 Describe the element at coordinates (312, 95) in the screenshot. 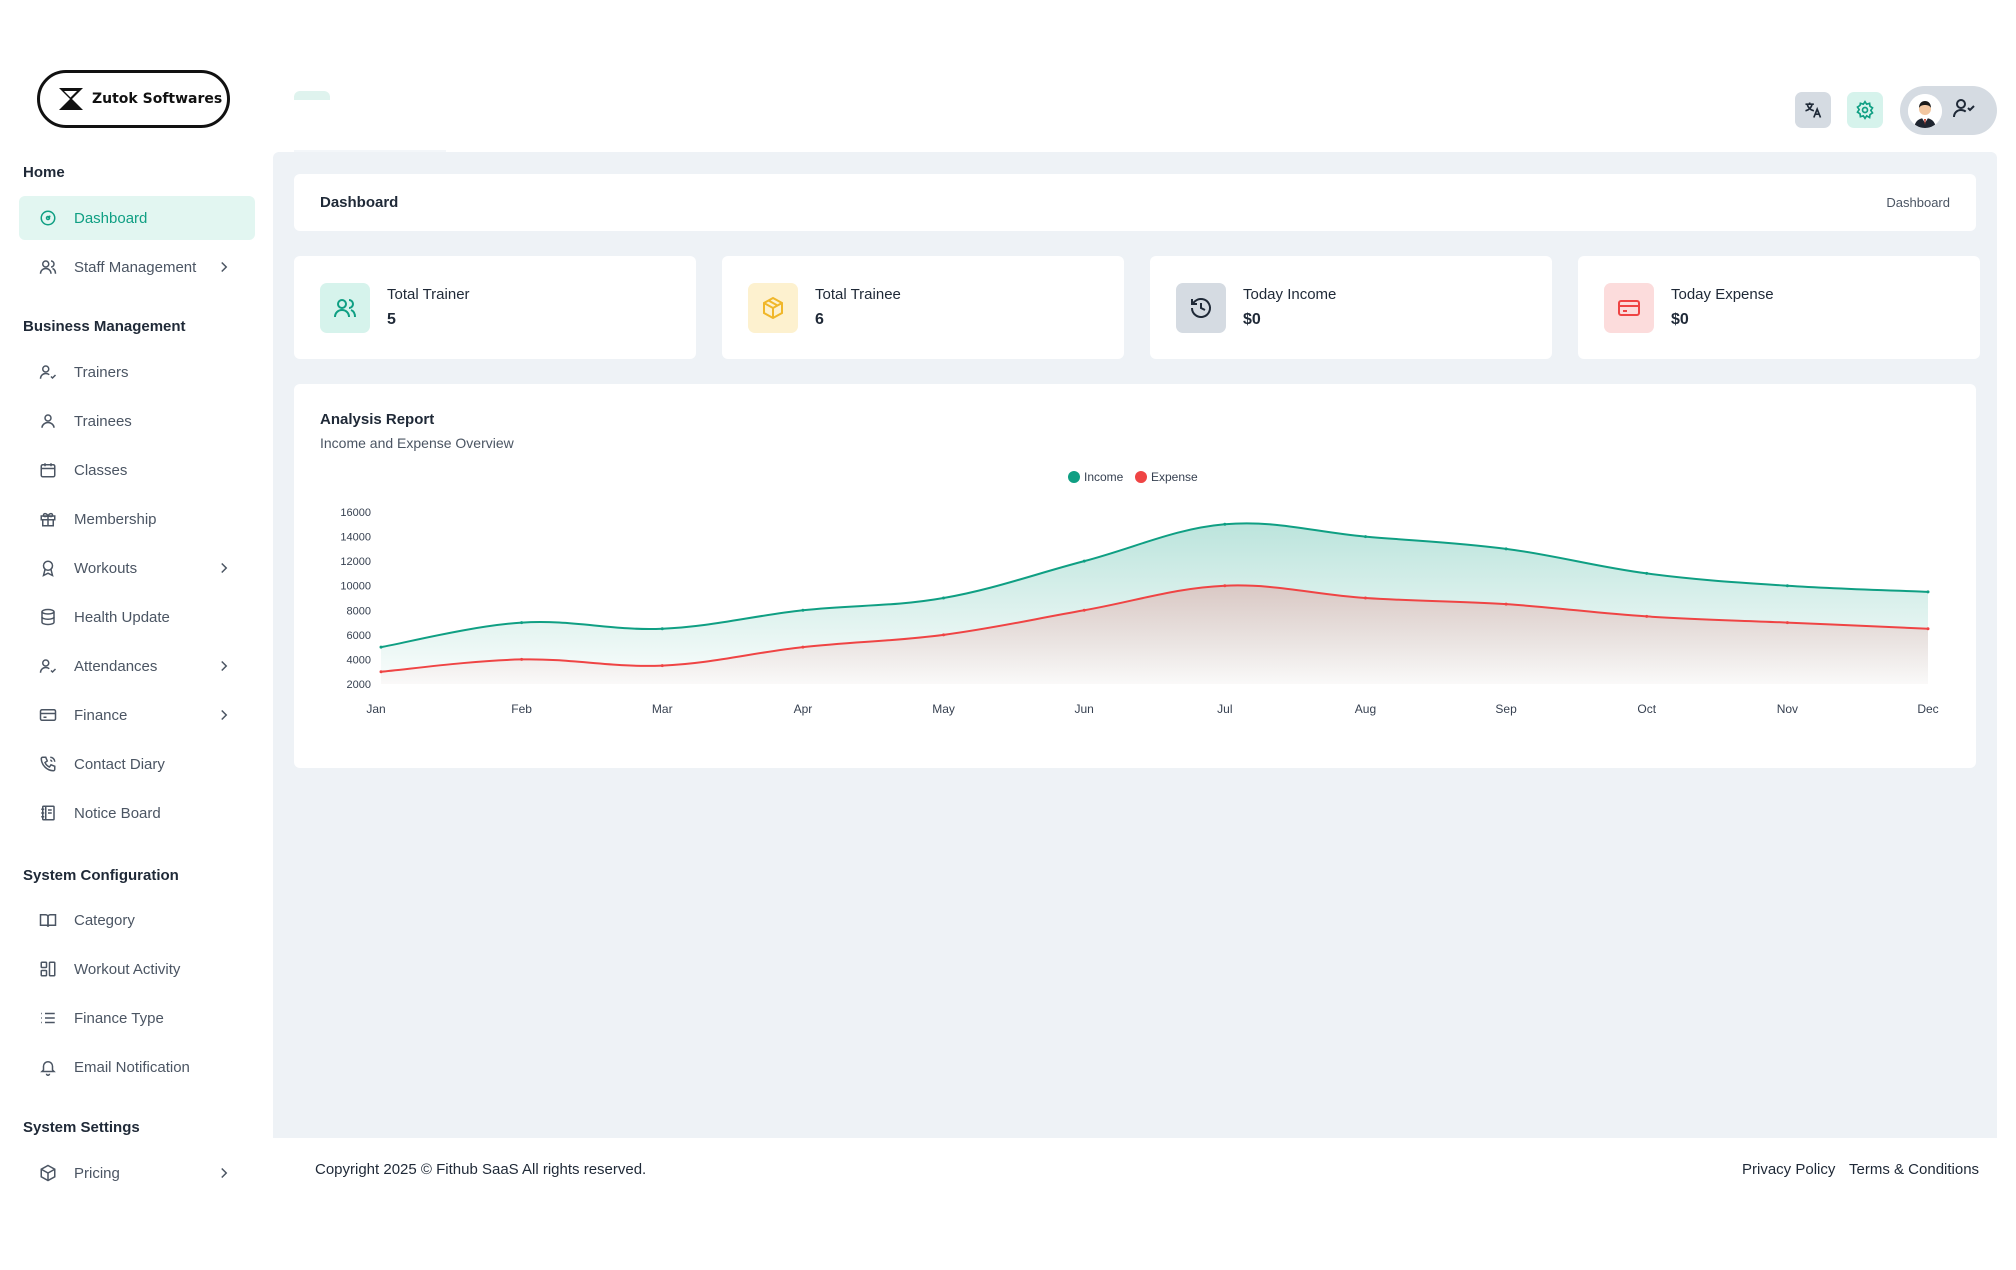

I see `header-tab-indicator` at that location.